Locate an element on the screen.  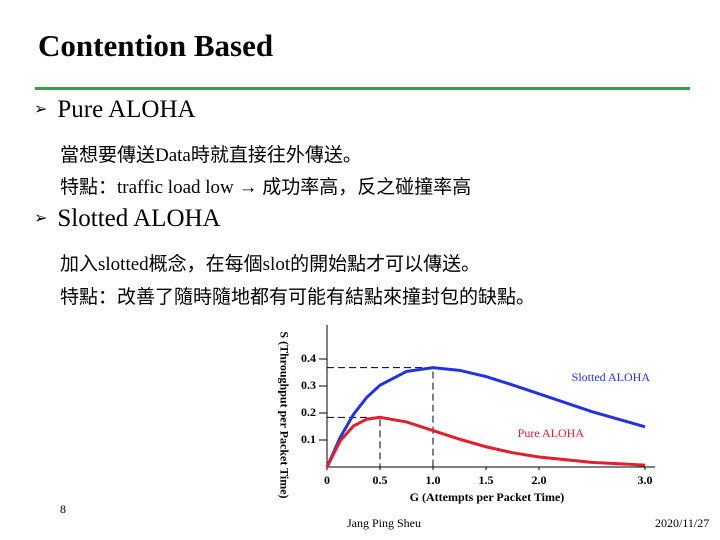
series-label: Pure ALOHA is located at coordinates (551, 433).